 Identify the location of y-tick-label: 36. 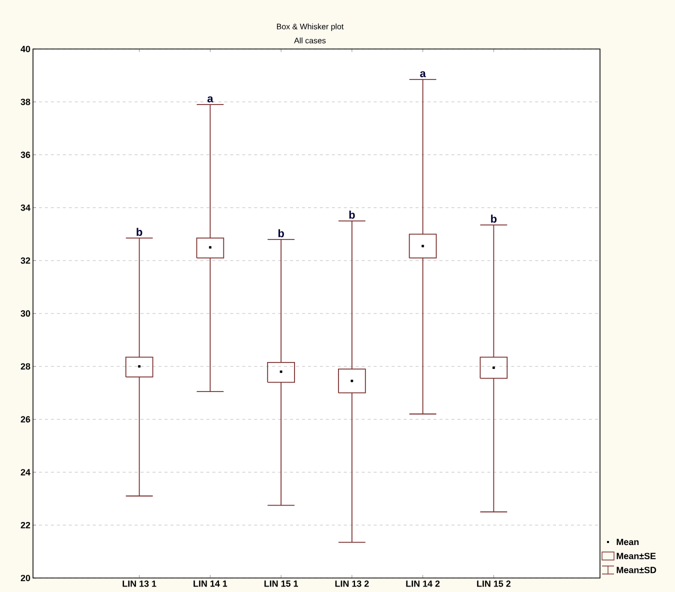
(25, 155).